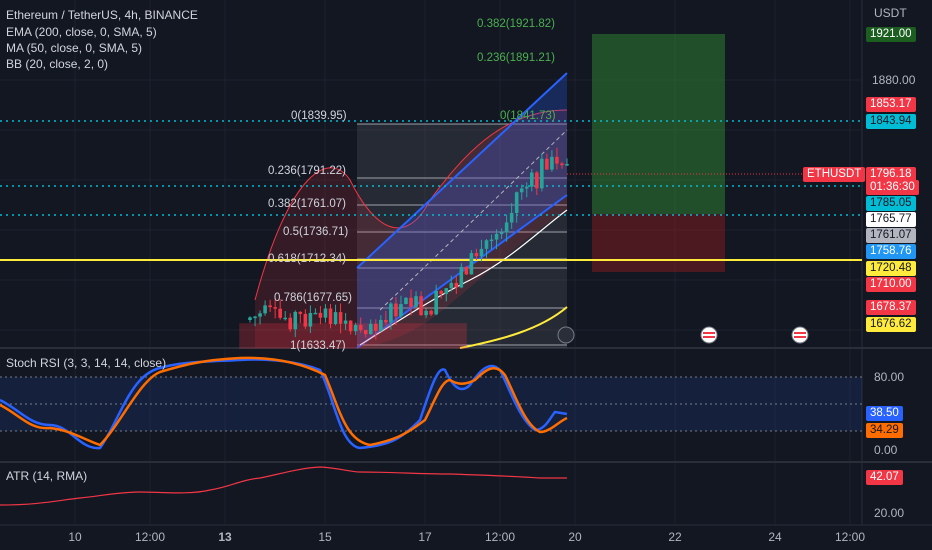 The image size is (932, 550). What do you see at coordinates (57, 64) in the screenshot?
I see `indicator-bb-legend: BB (20, close, 2, 0)` at bounding box center [57, 64].